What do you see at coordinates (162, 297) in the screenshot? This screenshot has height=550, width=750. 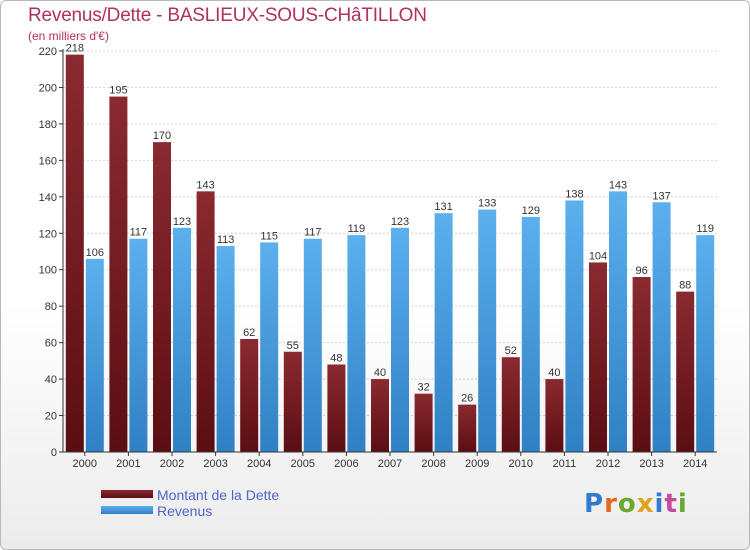 I see `bar-debt-2002` at bounding box center [162, 297].